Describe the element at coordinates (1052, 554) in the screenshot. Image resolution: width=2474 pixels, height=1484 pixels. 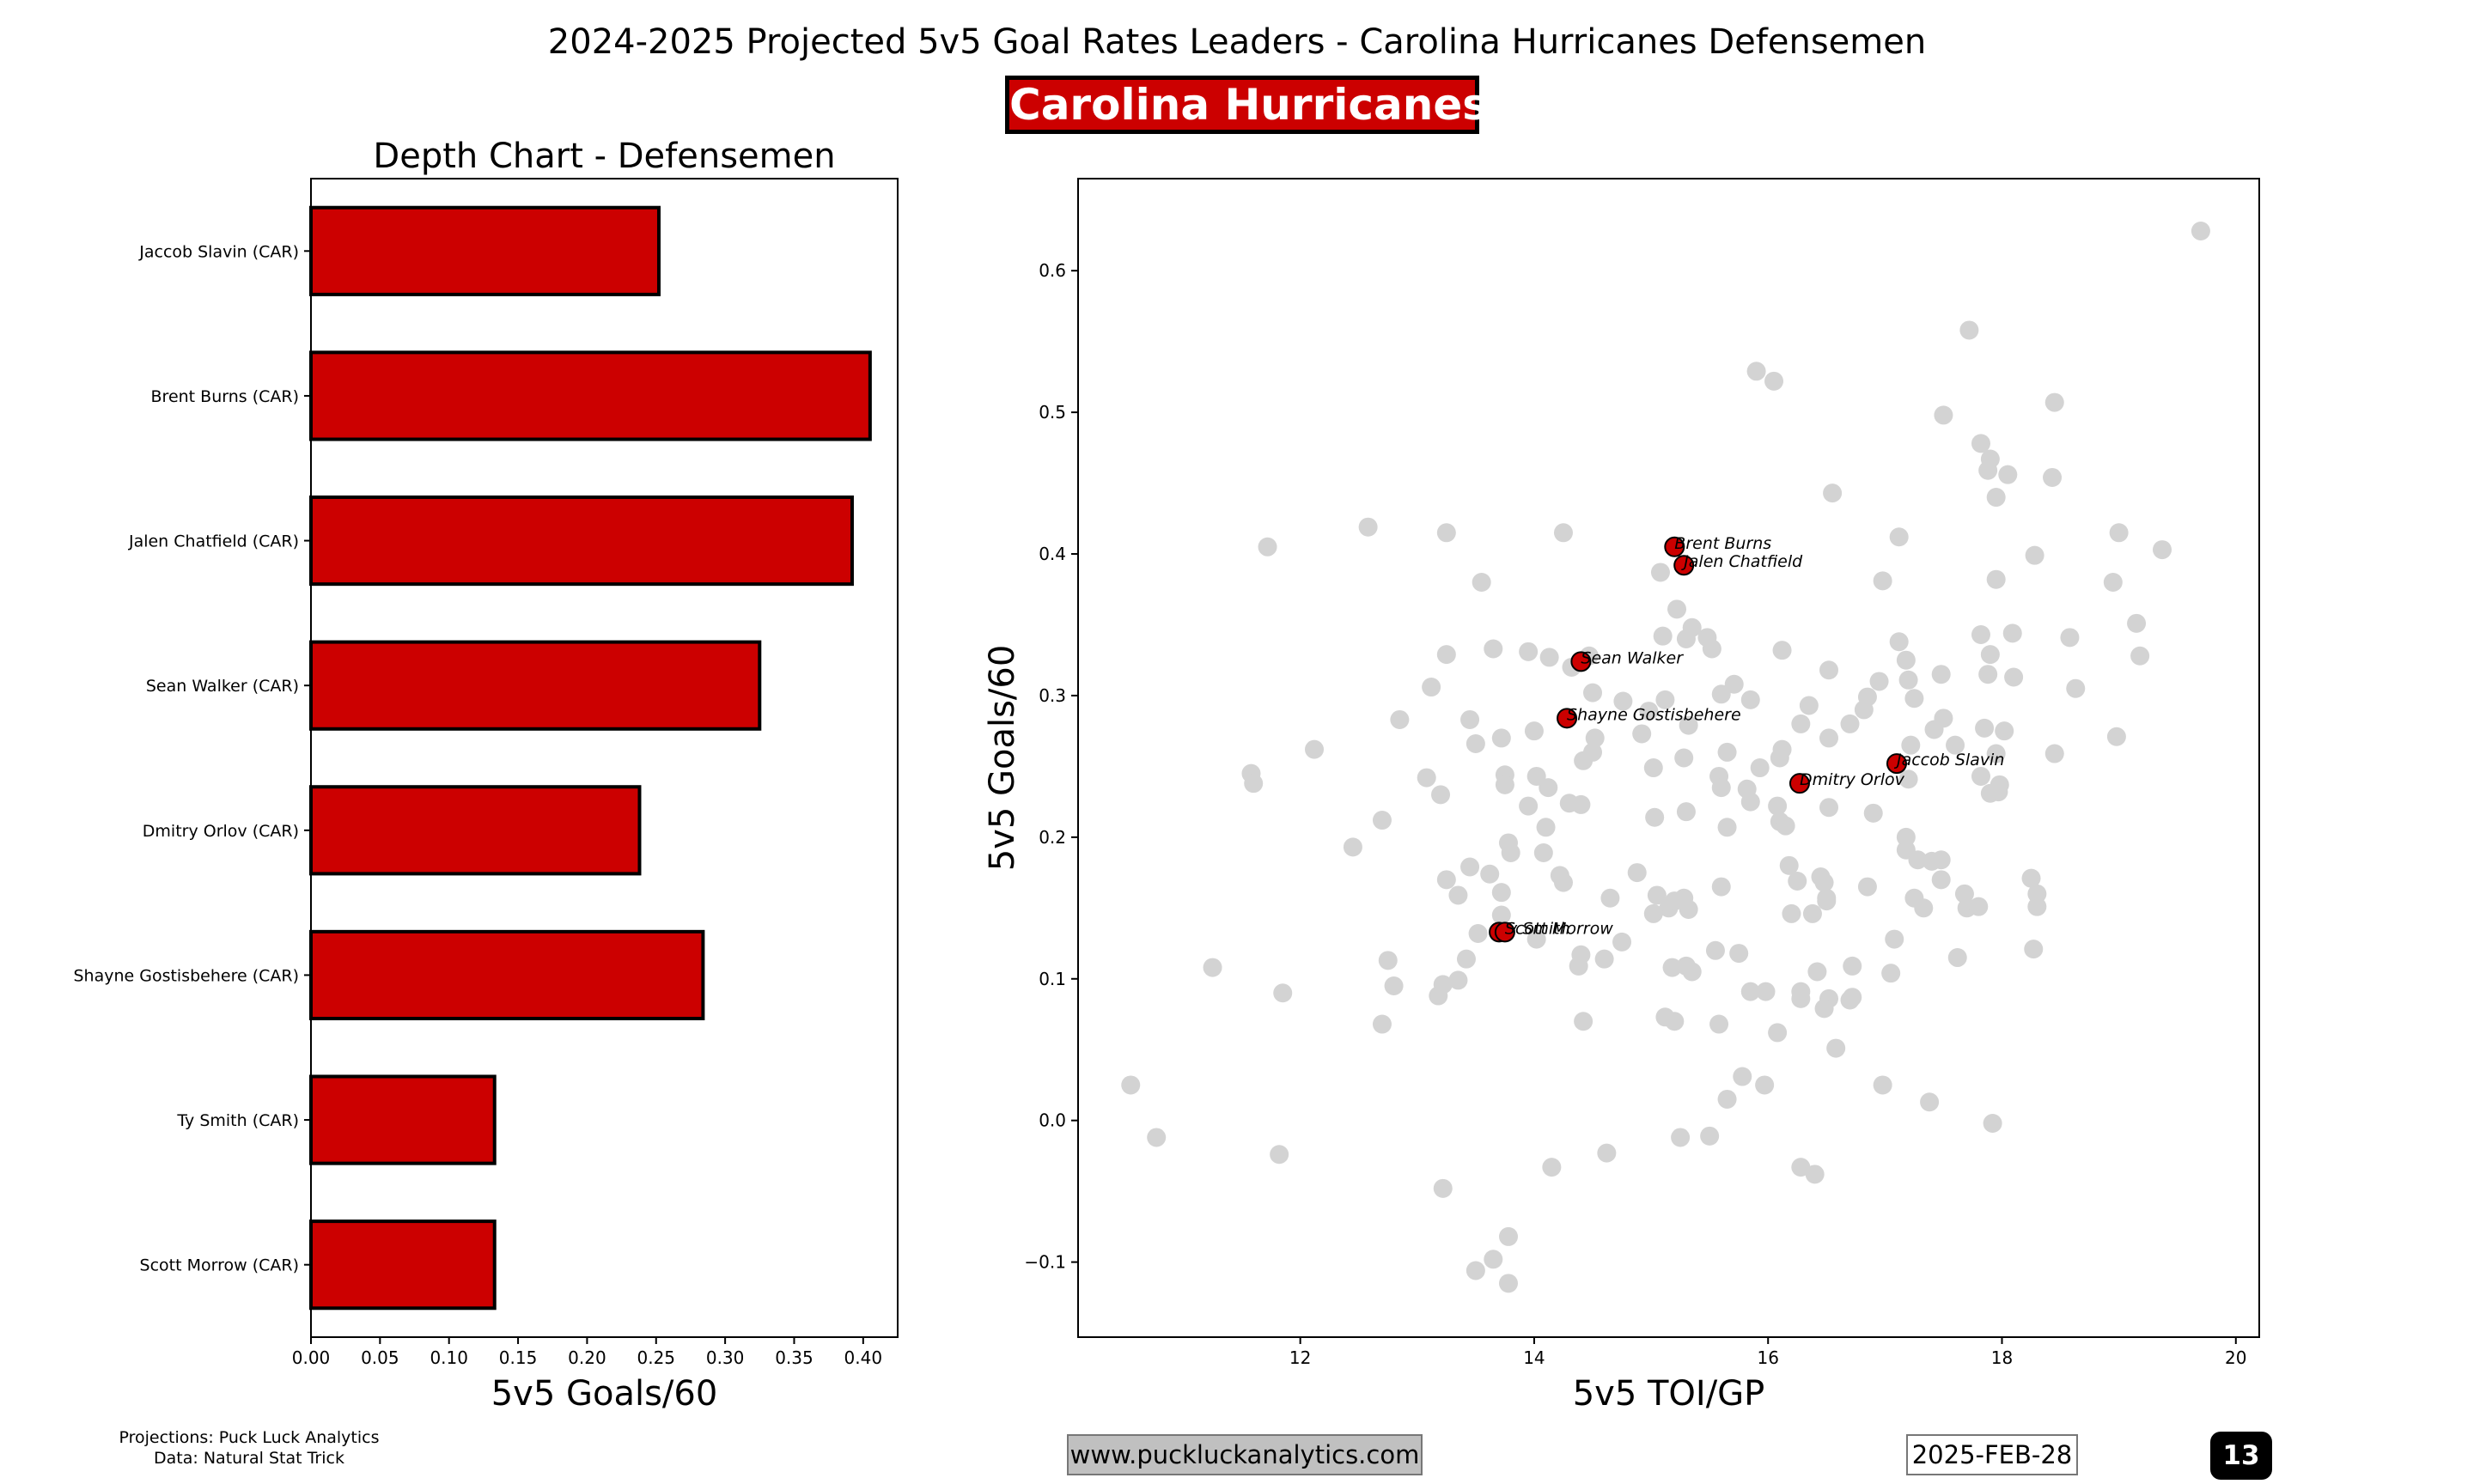
I see `y-tick-label: 0.4` at that location.